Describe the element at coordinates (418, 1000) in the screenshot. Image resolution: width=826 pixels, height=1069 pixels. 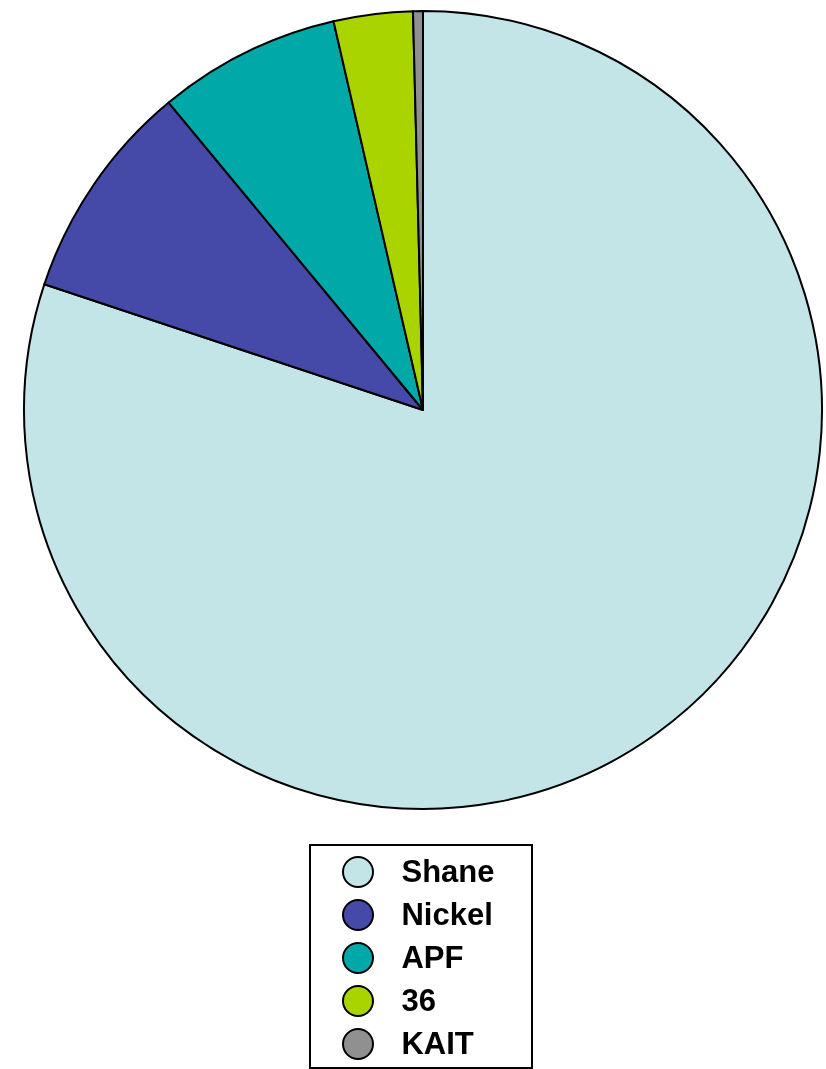
I see `legend-label: 36` at that location.